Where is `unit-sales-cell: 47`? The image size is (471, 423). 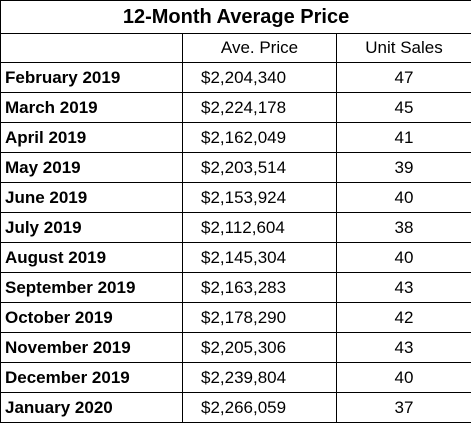 unit-sales-cell: 47 is located at coordinates (404, 78).